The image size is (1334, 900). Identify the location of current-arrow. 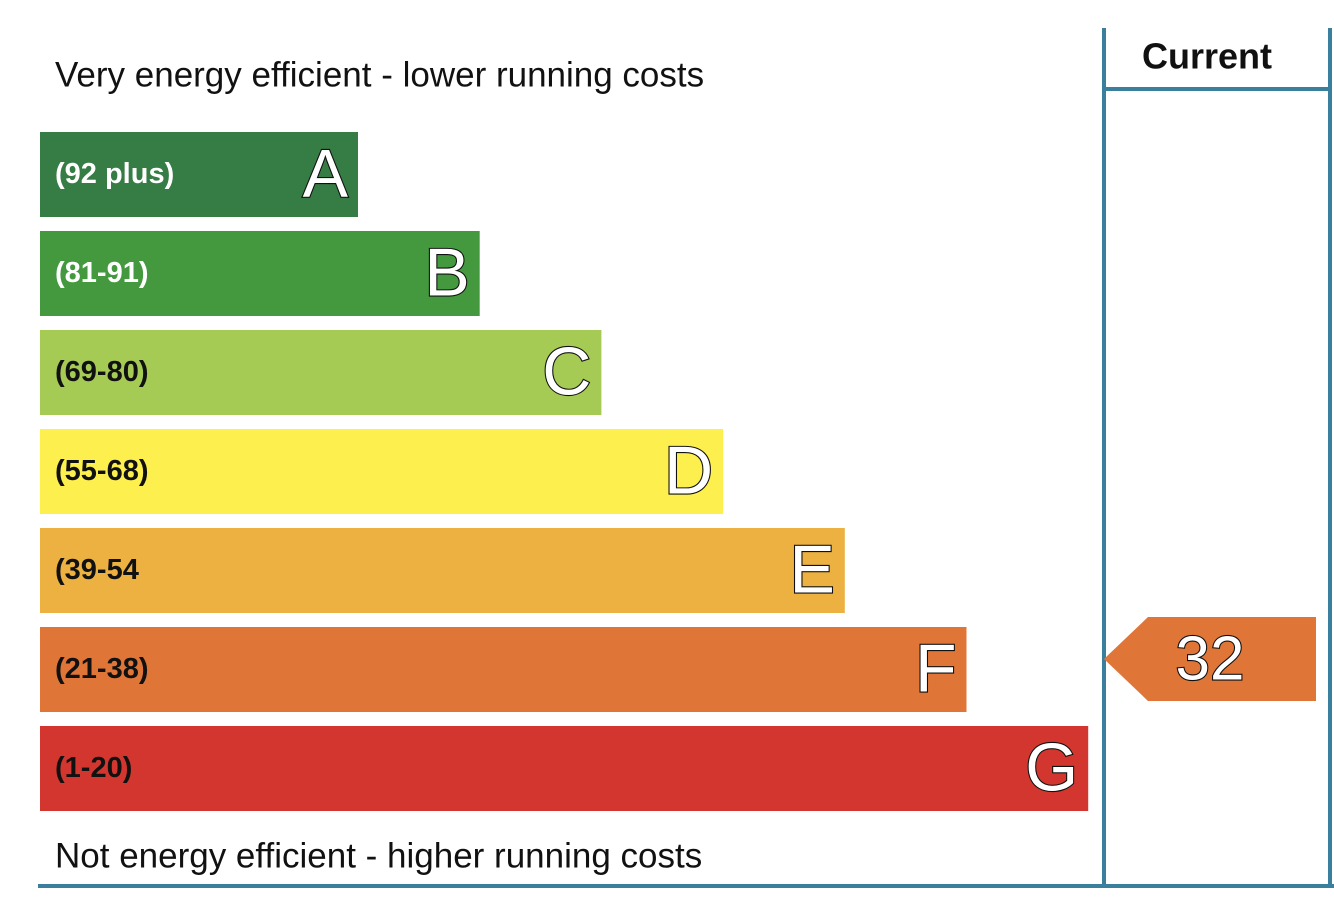
(1210, 659).